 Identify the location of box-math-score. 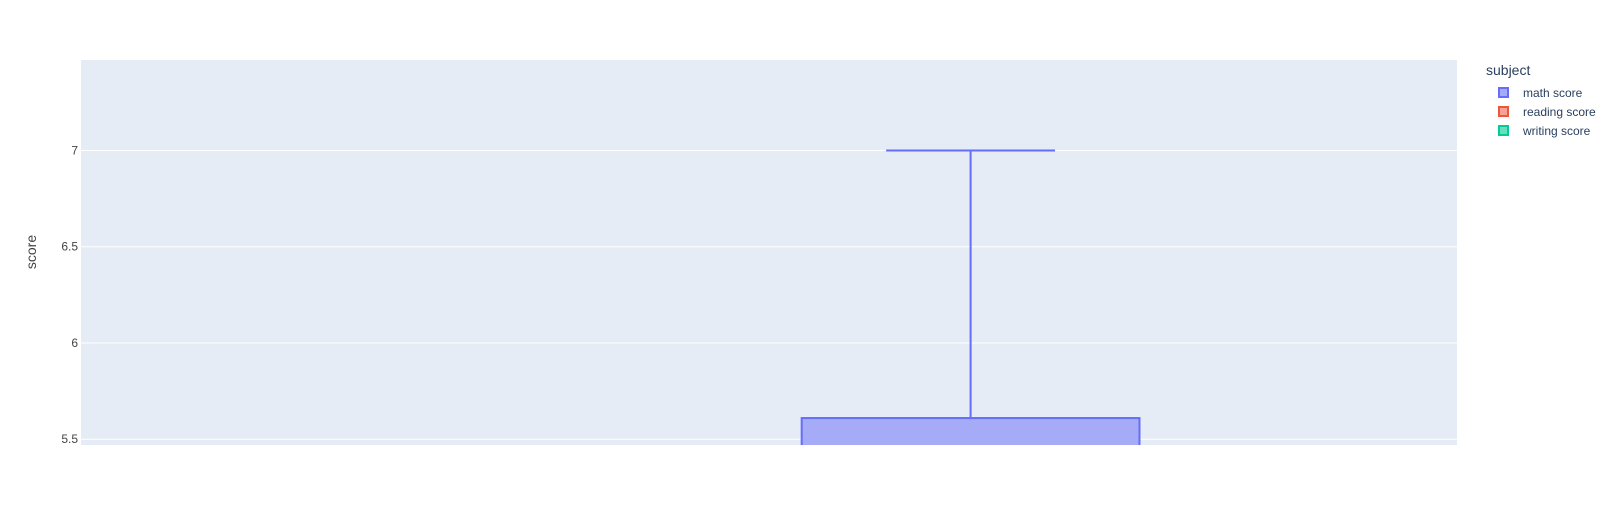
(970, 436).